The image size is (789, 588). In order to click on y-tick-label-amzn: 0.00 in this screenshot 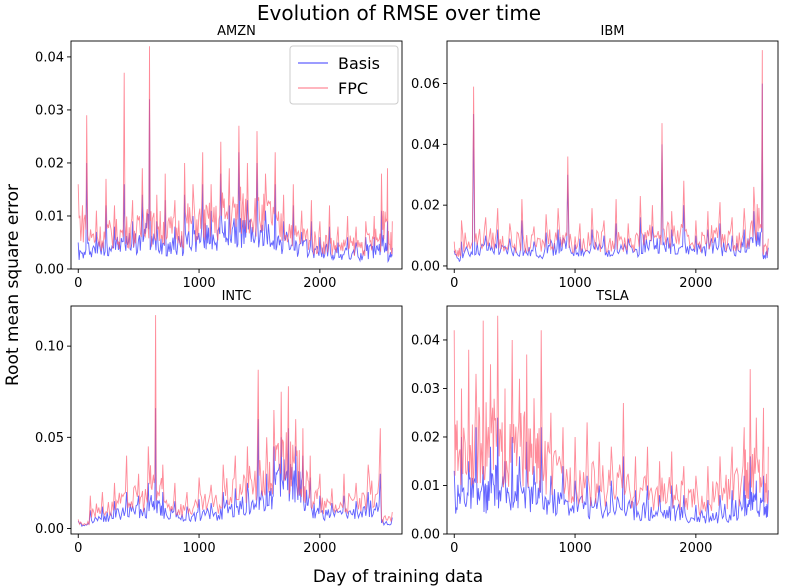, I will do `click(49, 270)`.